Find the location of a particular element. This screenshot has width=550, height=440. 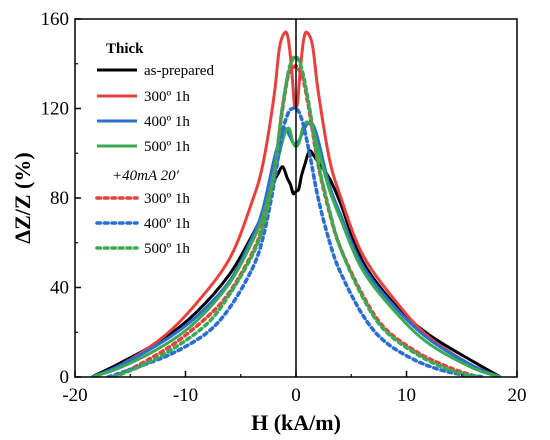

y-tick-label: 0 is located at coordinates (65, 377).